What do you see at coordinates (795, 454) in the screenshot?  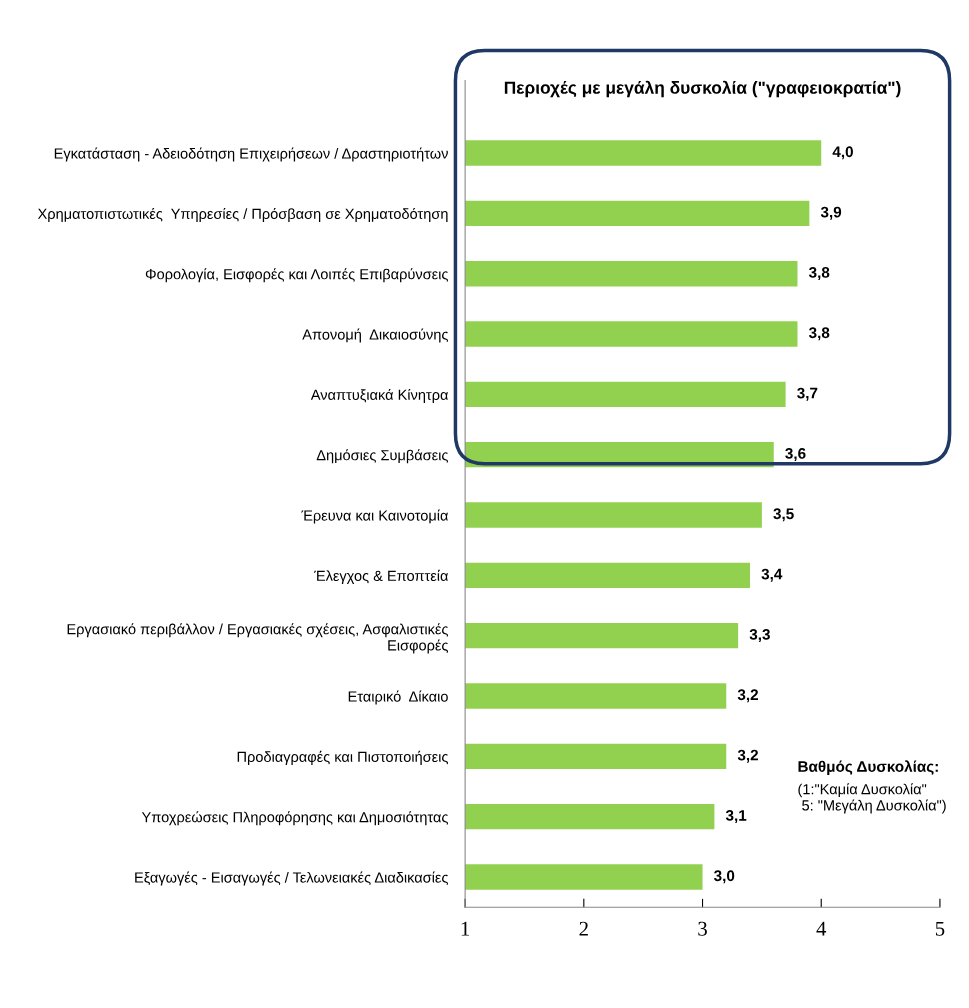 I see `data-label: 3,6` at bounding box center [795, 454].